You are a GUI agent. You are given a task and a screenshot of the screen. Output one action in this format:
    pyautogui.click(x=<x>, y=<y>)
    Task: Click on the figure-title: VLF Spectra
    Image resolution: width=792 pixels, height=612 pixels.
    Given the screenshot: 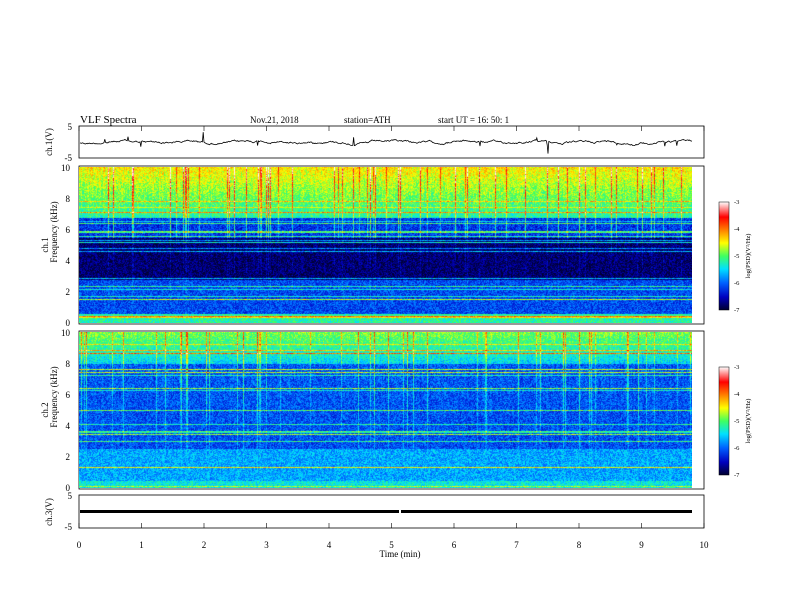 What is the action you would take?
    pyautogui.click(x=108, y=120)
    